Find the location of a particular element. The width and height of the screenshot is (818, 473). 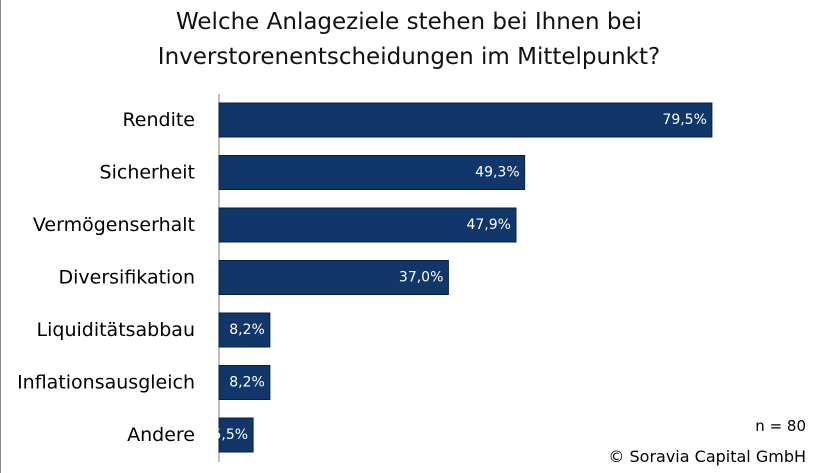

value-label-5: 8,2% is located at coordinates (247, 383).